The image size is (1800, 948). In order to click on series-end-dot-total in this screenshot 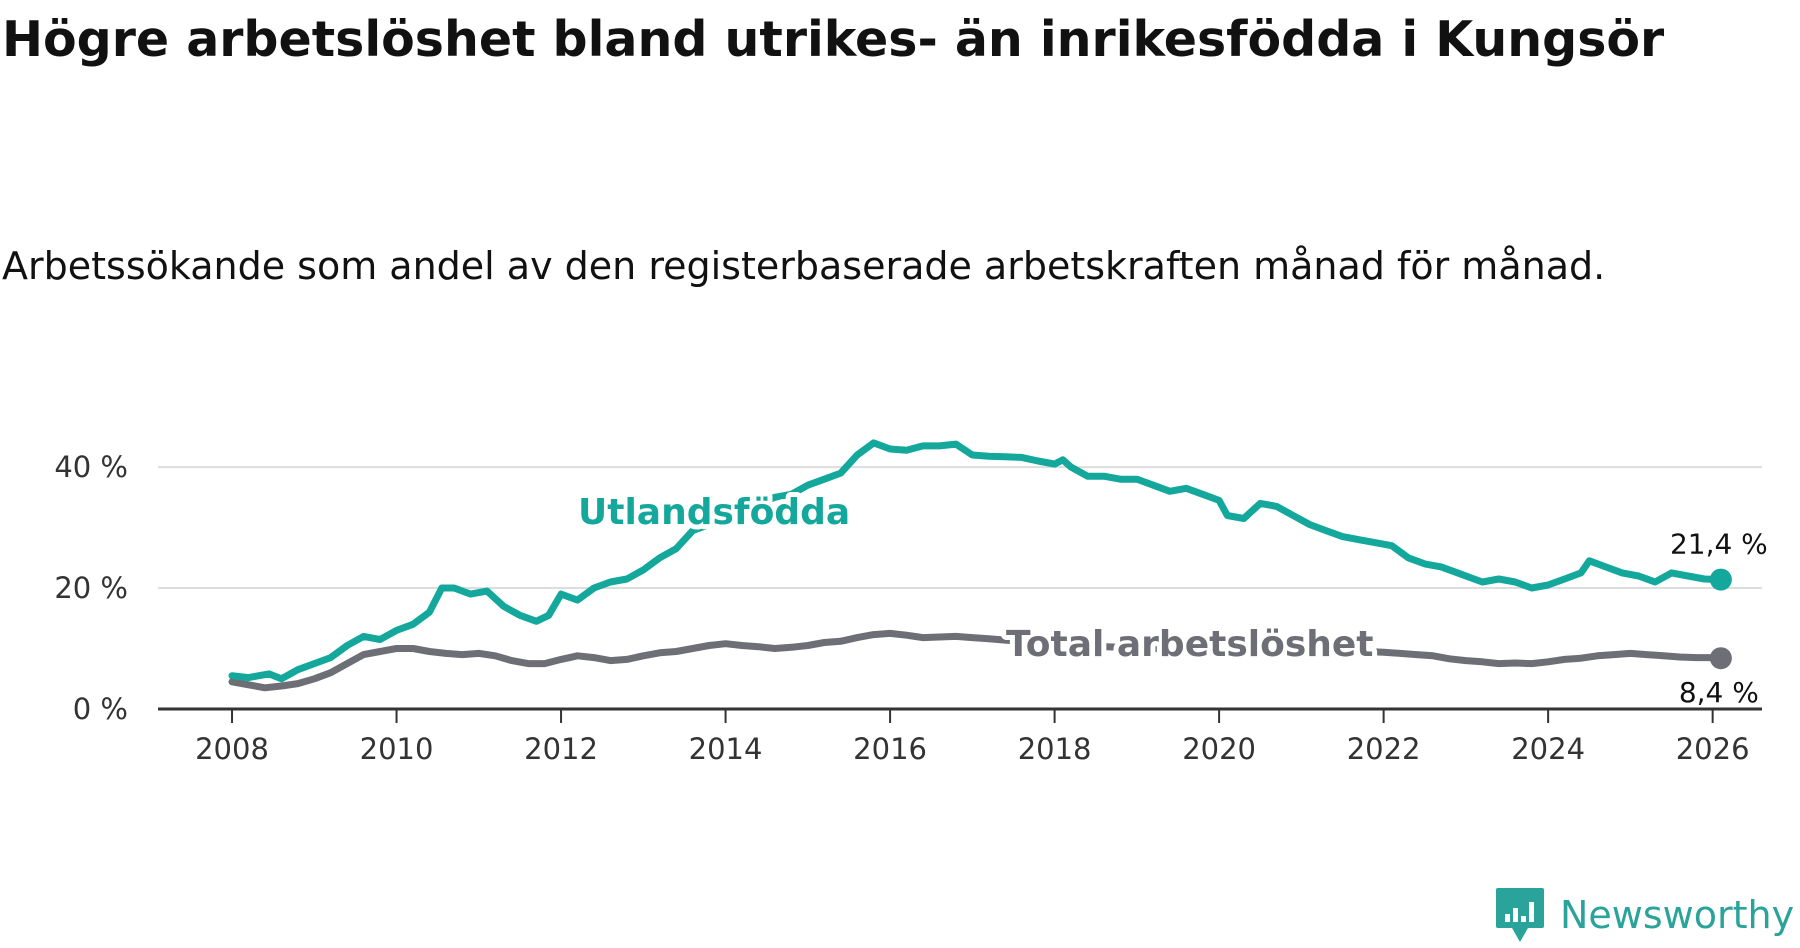, I will do `click(1720, 658)`.